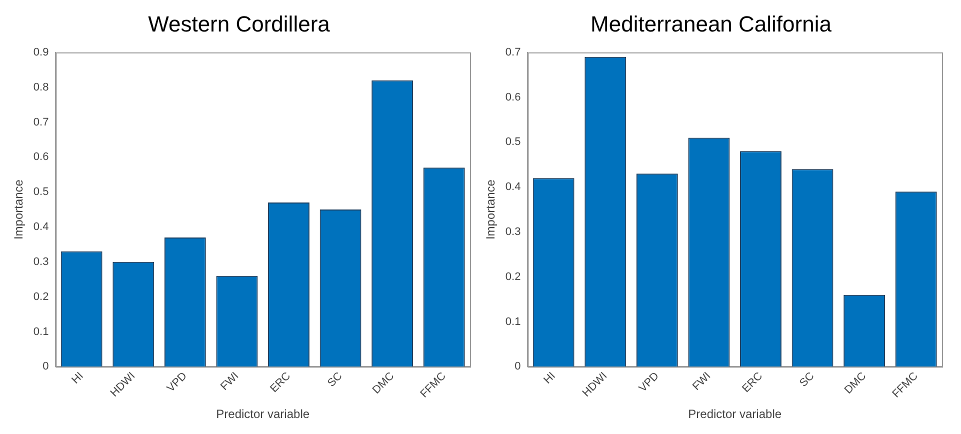 The image size is (961, 434). I want to click on chart-title: Mediterranean California, so click(711, 23).